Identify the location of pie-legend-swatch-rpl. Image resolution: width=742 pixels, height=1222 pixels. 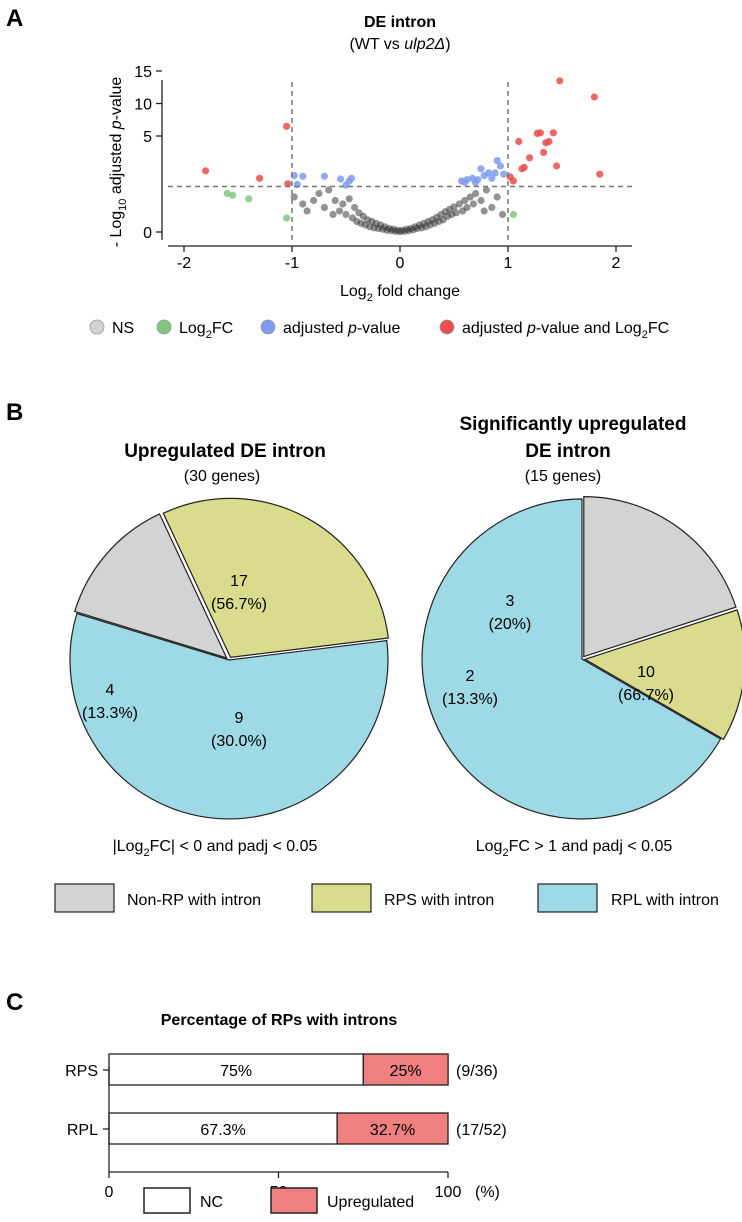
(567, 898).